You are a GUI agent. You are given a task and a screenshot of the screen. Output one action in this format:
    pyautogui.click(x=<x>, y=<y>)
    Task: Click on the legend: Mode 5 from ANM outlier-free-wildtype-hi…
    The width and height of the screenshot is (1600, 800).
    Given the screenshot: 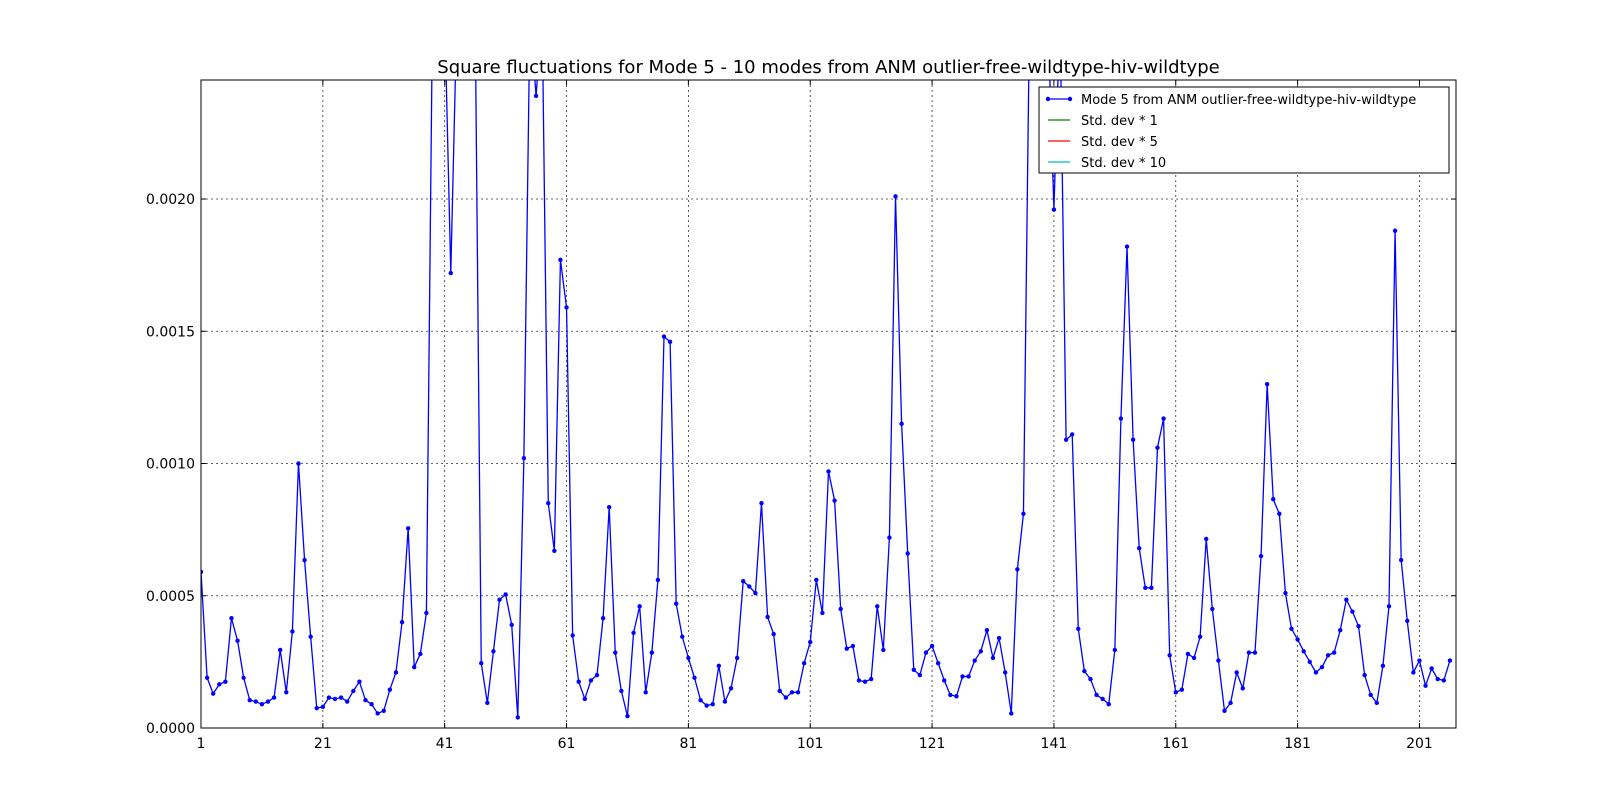 What is the action you would take?
    pyautogui.click(x=1244, y=130)
    